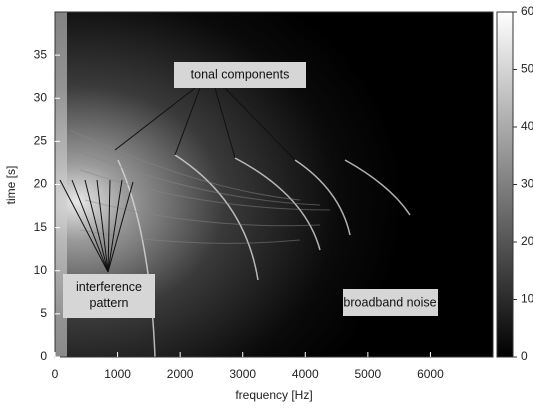  I want to click on y-axis-label: time [s], so click(11, 185).